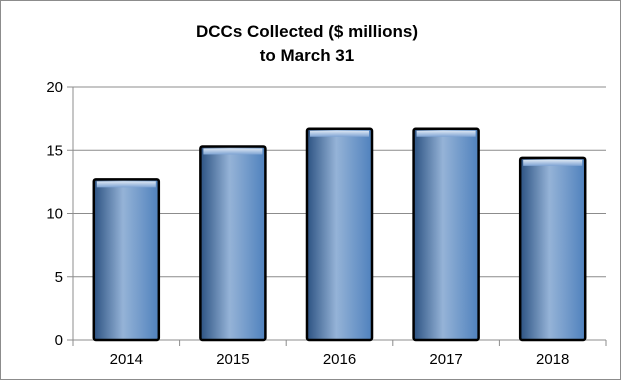  What do you see at coordinates (445, 359) in the screenshot?
I see `x-tick-label: 2017` at bounding box center [445, 359].